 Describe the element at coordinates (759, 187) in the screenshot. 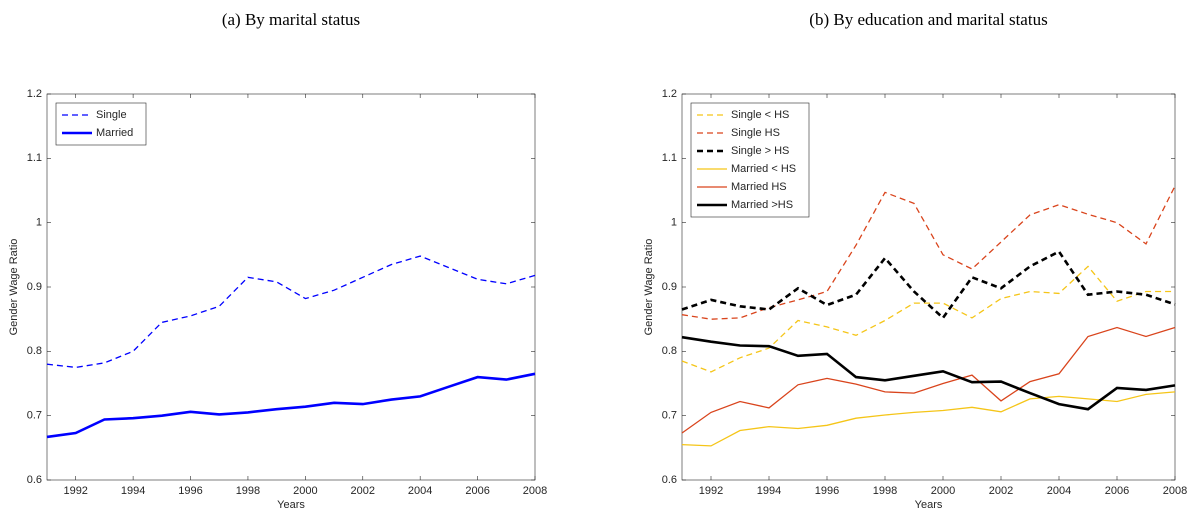

I see `legend-label: Married HS` at that location.